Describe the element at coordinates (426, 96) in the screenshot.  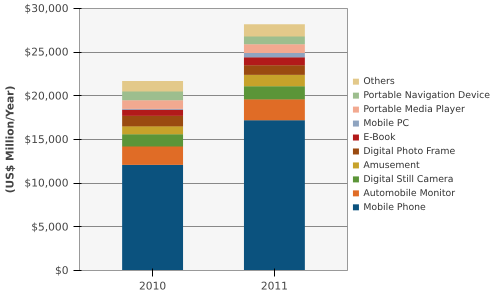
I see `legend-label: Portable Navigation Device` at that location.